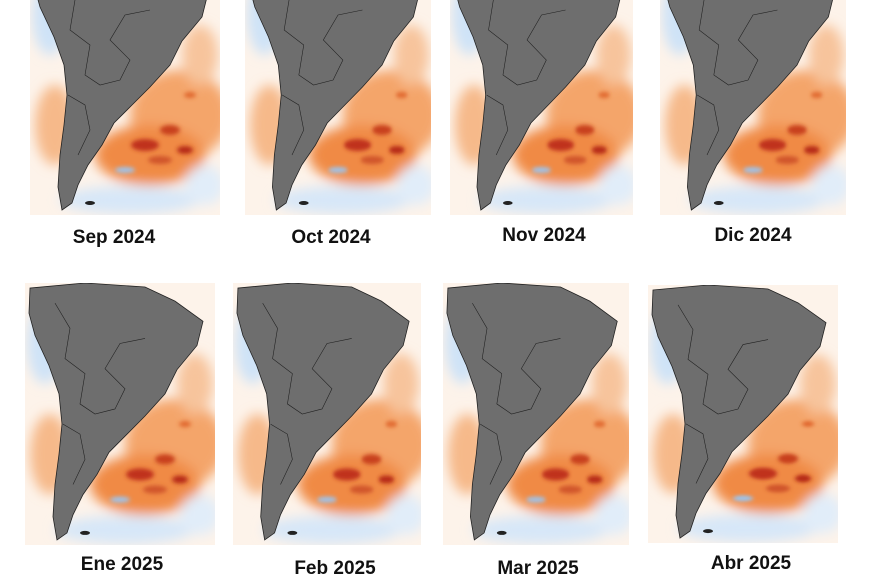 The height and width of the screenshot is (580, 870). What do you see at coordinates (751, 563) in the screenshot?
I see `panel-label: Abr 2025` at bounding box center [751, 563].